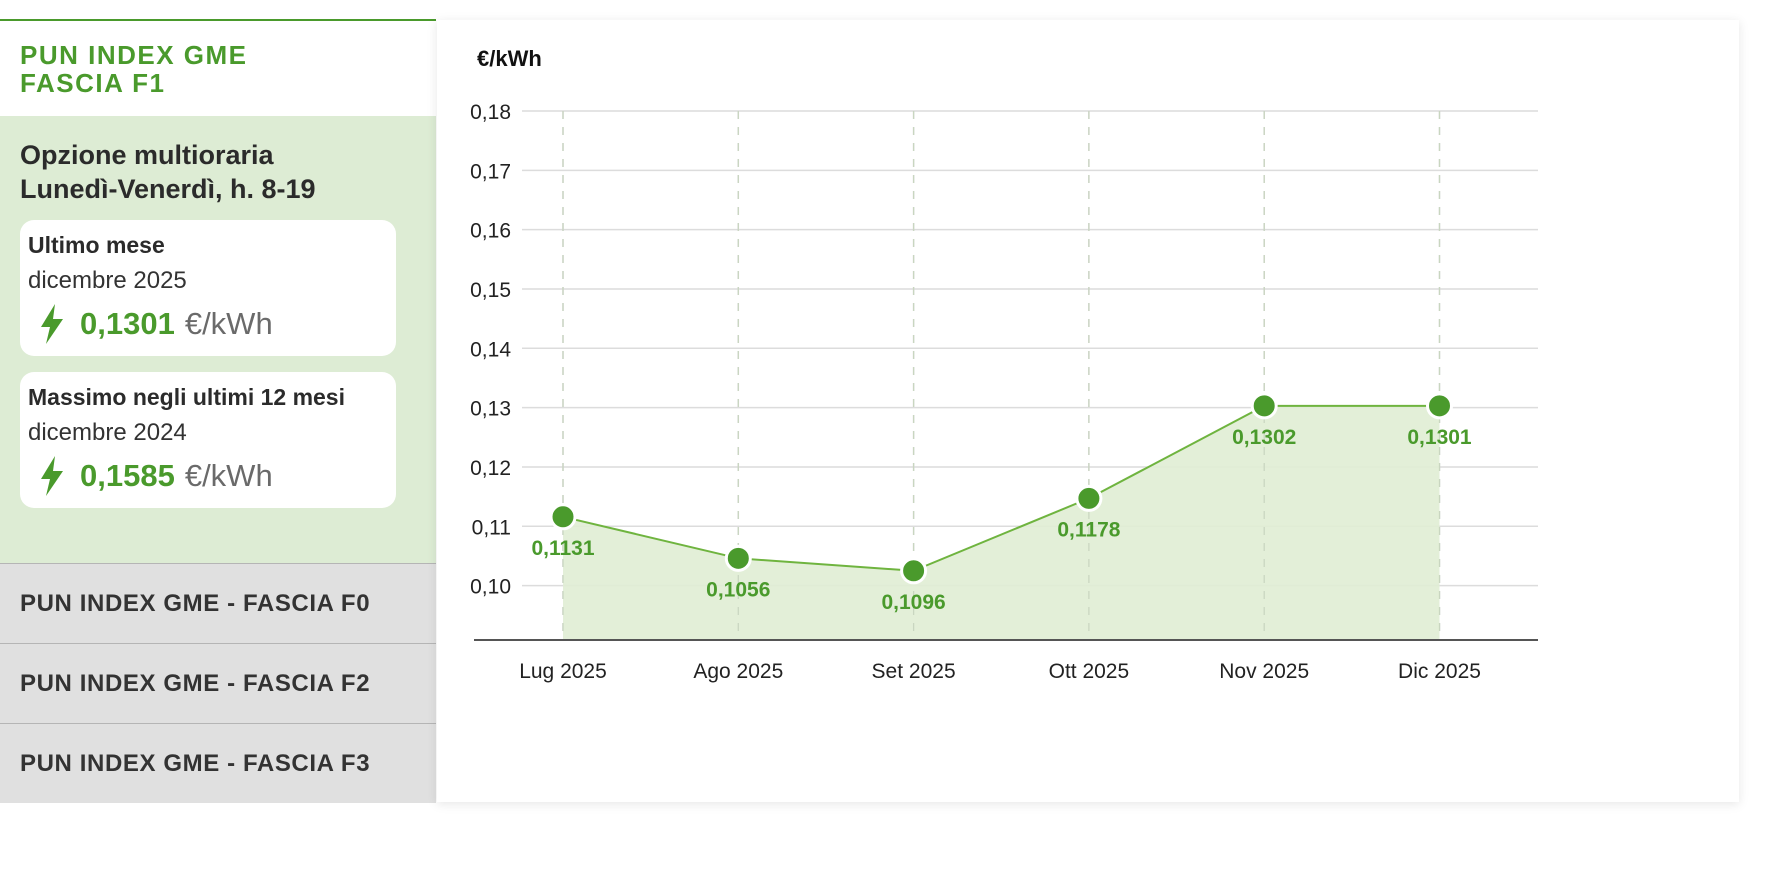  What do you see at coordinates (147, 155) in the screenshot?
I see `option-line1: Opzione multioraria` at bounding box center [147, 155].